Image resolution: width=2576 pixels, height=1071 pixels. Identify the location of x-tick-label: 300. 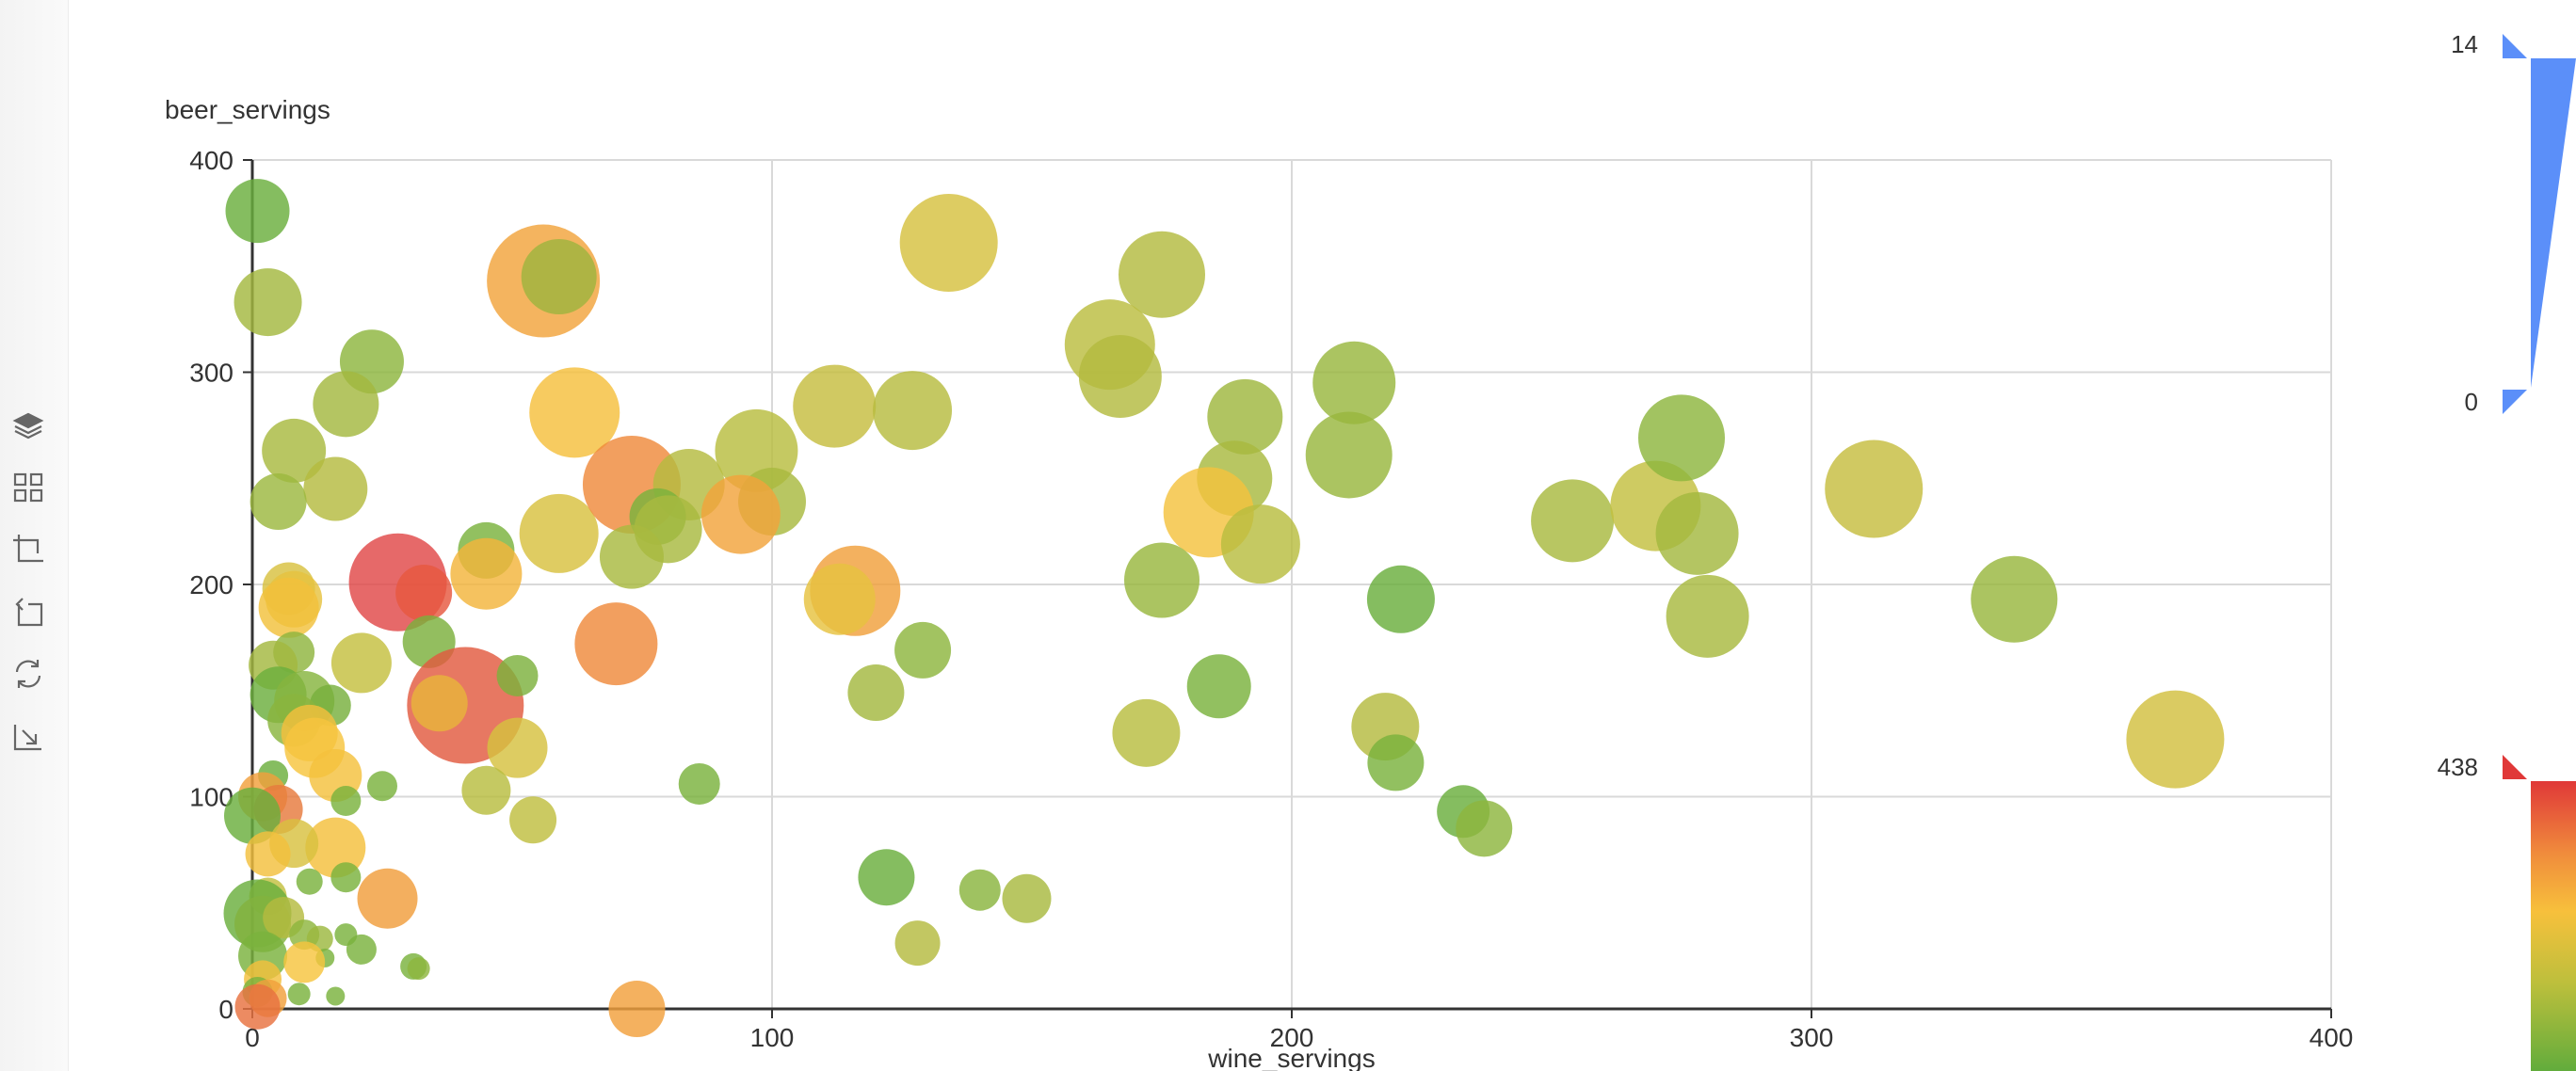
(1812, 1038).